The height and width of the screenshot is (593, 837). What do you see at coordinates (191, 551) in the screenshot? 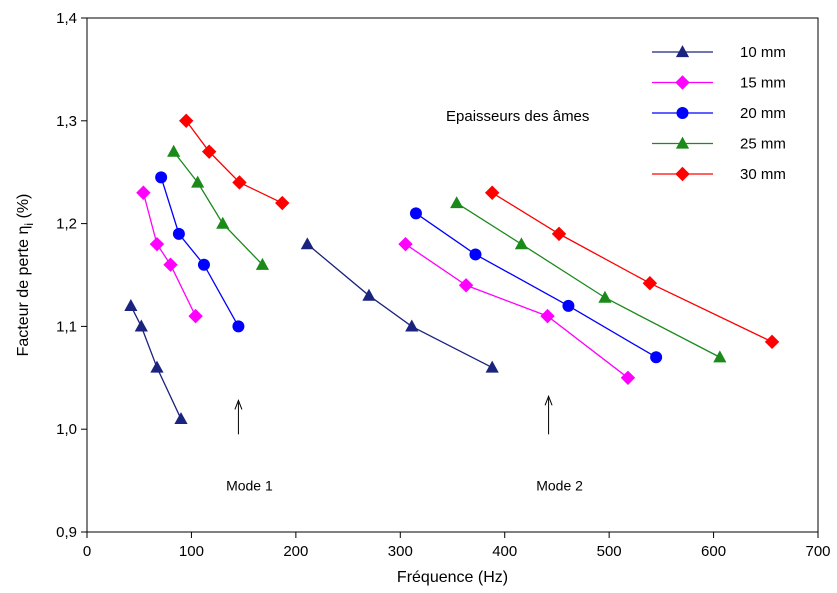
I see `x-tick-label: 100` at bounding box center [191, 551].